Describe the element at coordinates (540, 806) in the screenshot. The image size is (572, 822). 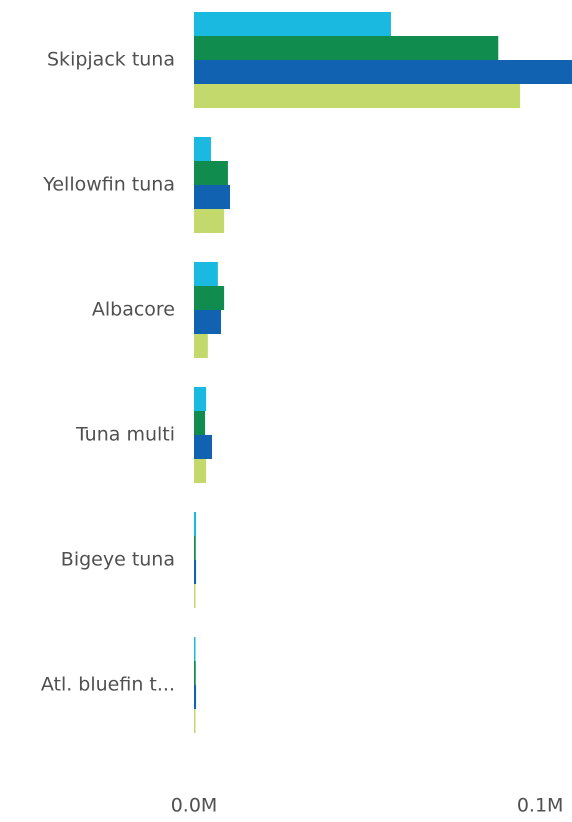
I see `x-tick-label: 0.1M` at that location.